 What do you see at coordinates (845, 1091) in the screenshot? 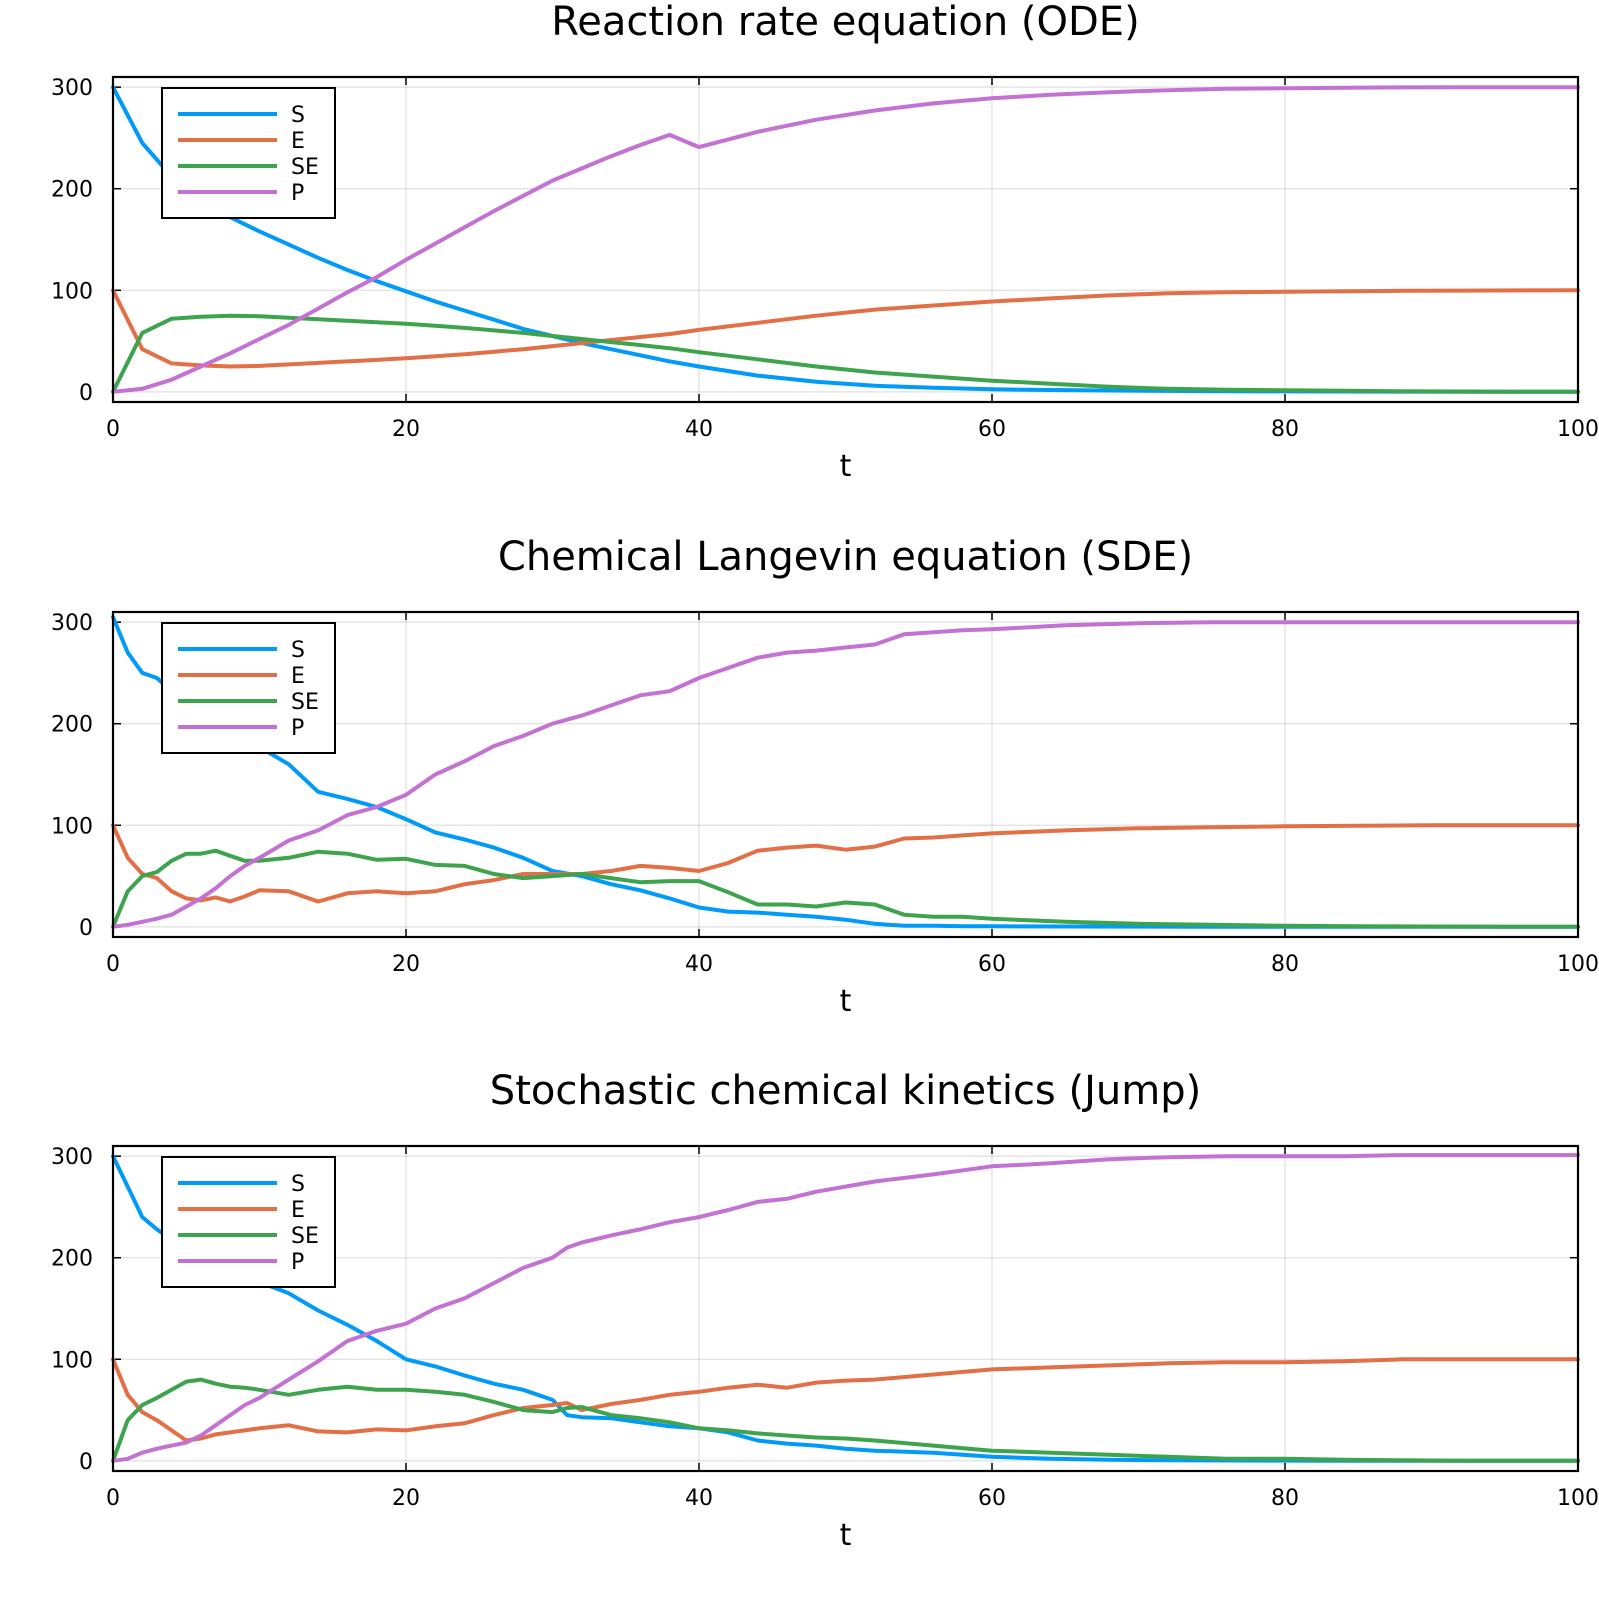
I see `chart-title: Stochastic chemical kinetics (Jump)` at bounding box center [845, 1091].